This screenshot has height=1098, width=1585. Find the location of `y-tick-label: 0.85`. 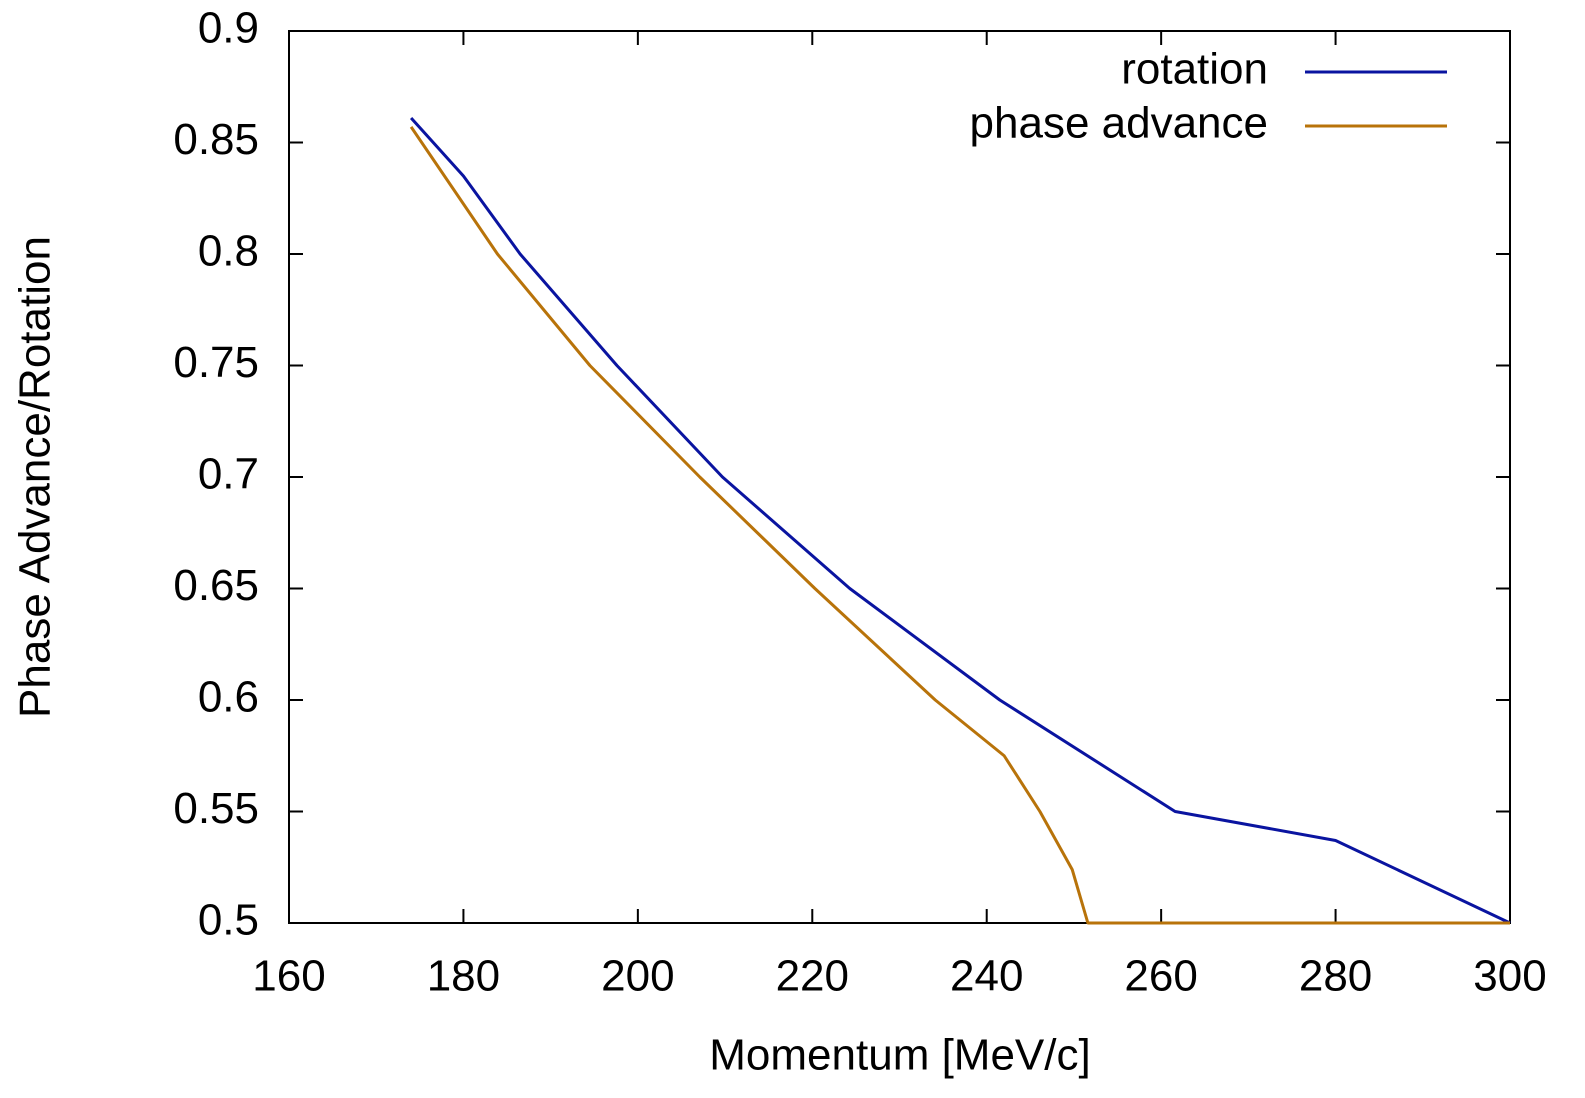

y-tick-label: 0.85 is located at coordinates (216, 139).